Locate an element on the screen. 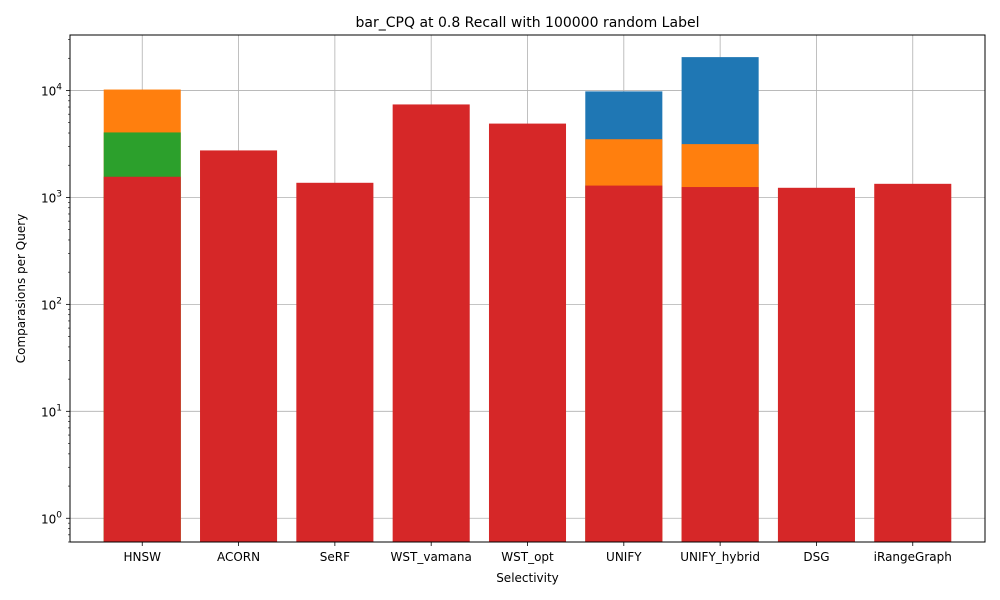 The width and height of the screenshot is (1000, 600). x-tick-label: UNIFY is located at coordinates (624, 557).